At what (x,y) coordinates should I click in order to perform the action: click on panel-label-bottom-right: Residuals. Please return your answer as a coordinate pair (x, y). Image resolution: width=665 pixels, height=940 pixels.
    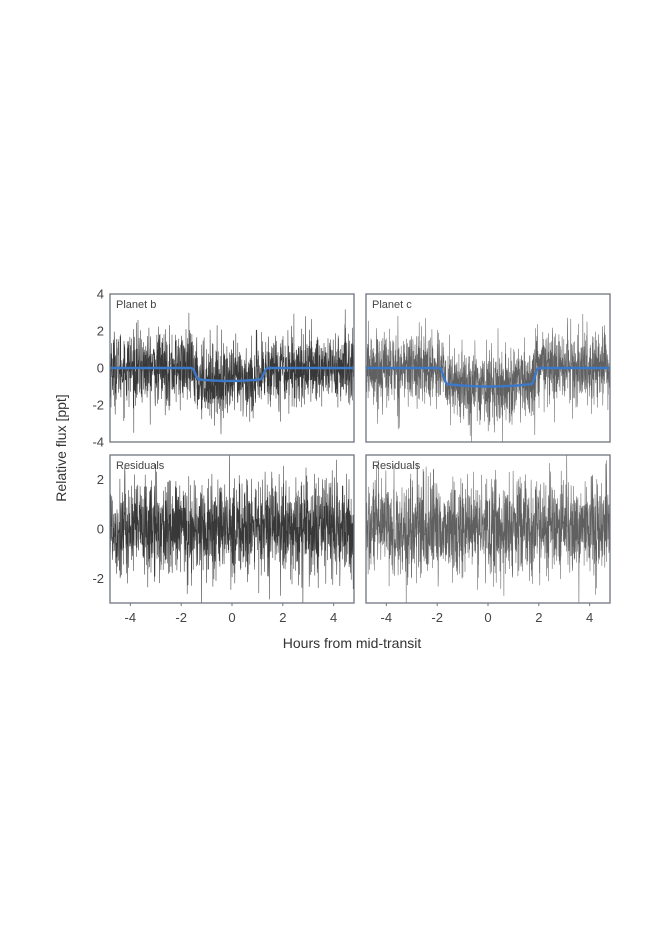
    Looking at the image, I should click on (396, 466).